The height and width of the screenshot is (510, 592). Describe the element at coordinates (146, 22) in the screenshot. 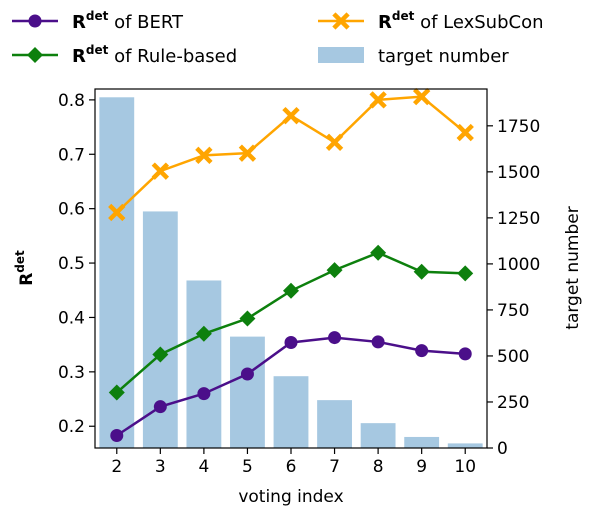

I see `legend-label-rest: of BERT` at that location.